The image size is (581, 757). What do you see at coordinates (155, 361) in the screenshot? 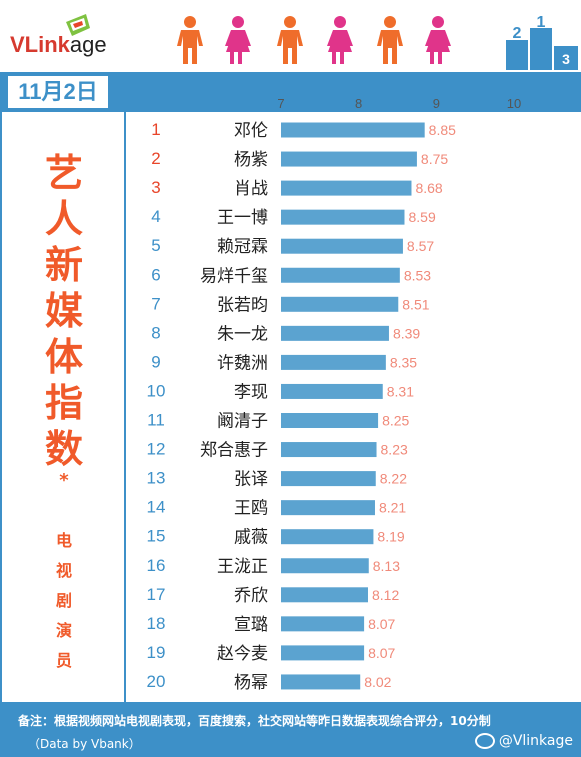
I see `rank-label: 9` at bounding box center [155, 361].